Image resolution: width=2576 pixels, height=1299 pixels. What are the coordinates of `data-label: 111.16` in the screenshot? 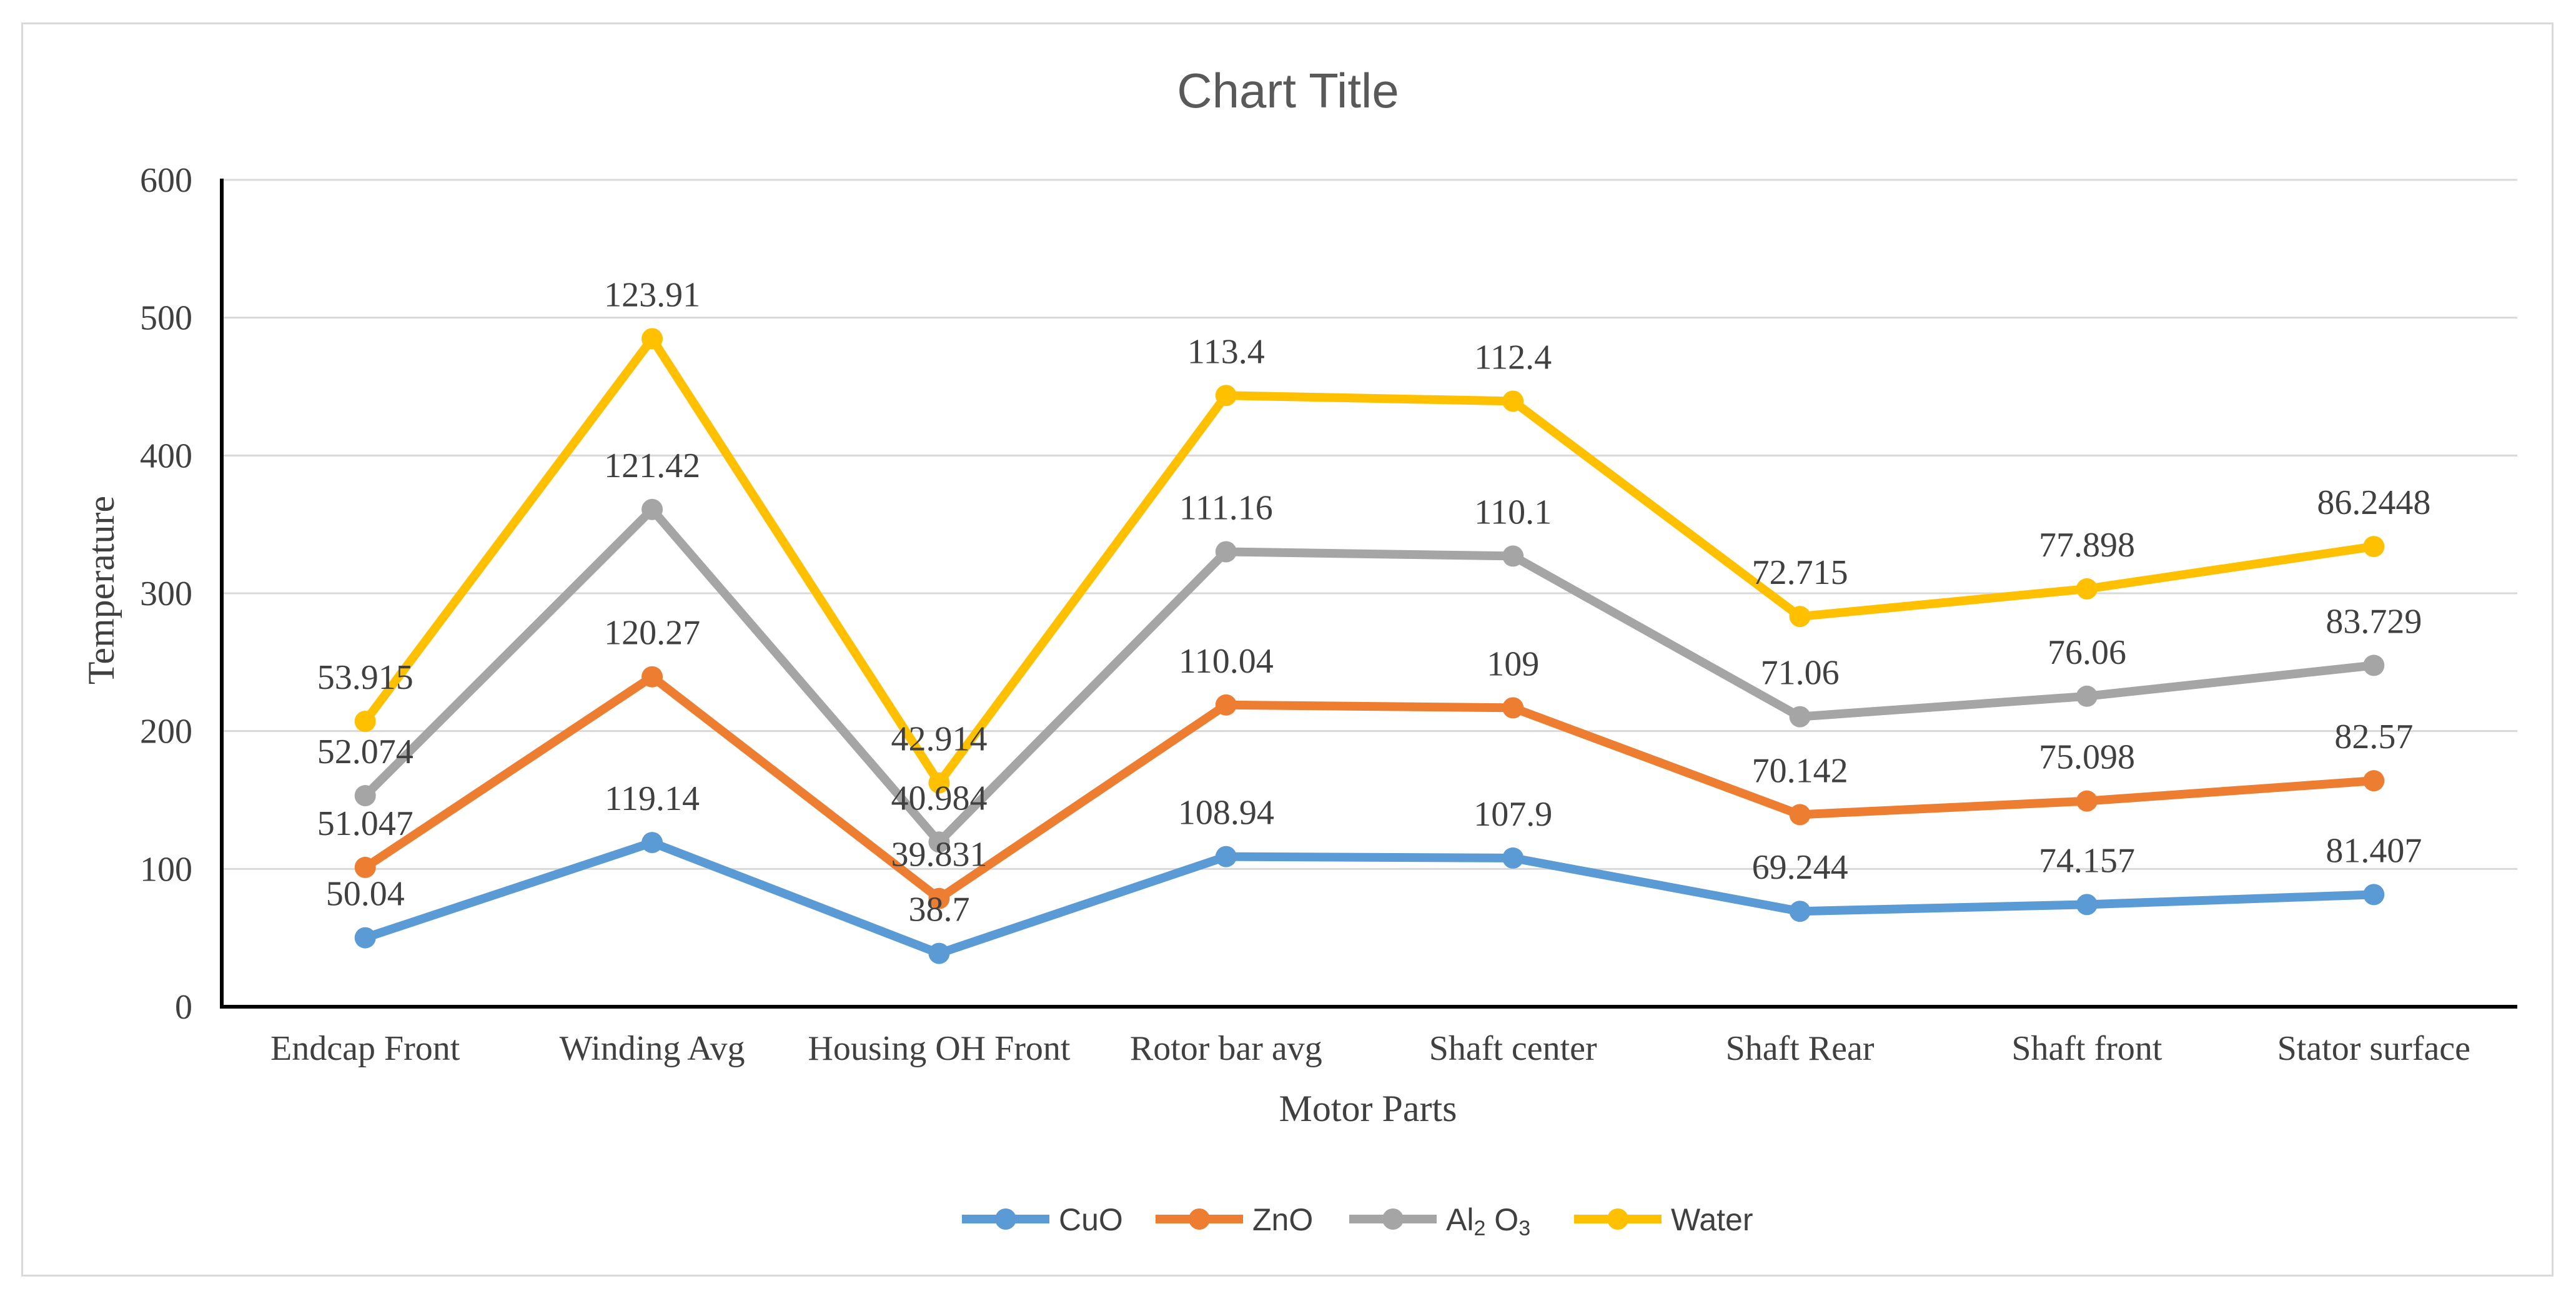 It's located at (1226, 507).